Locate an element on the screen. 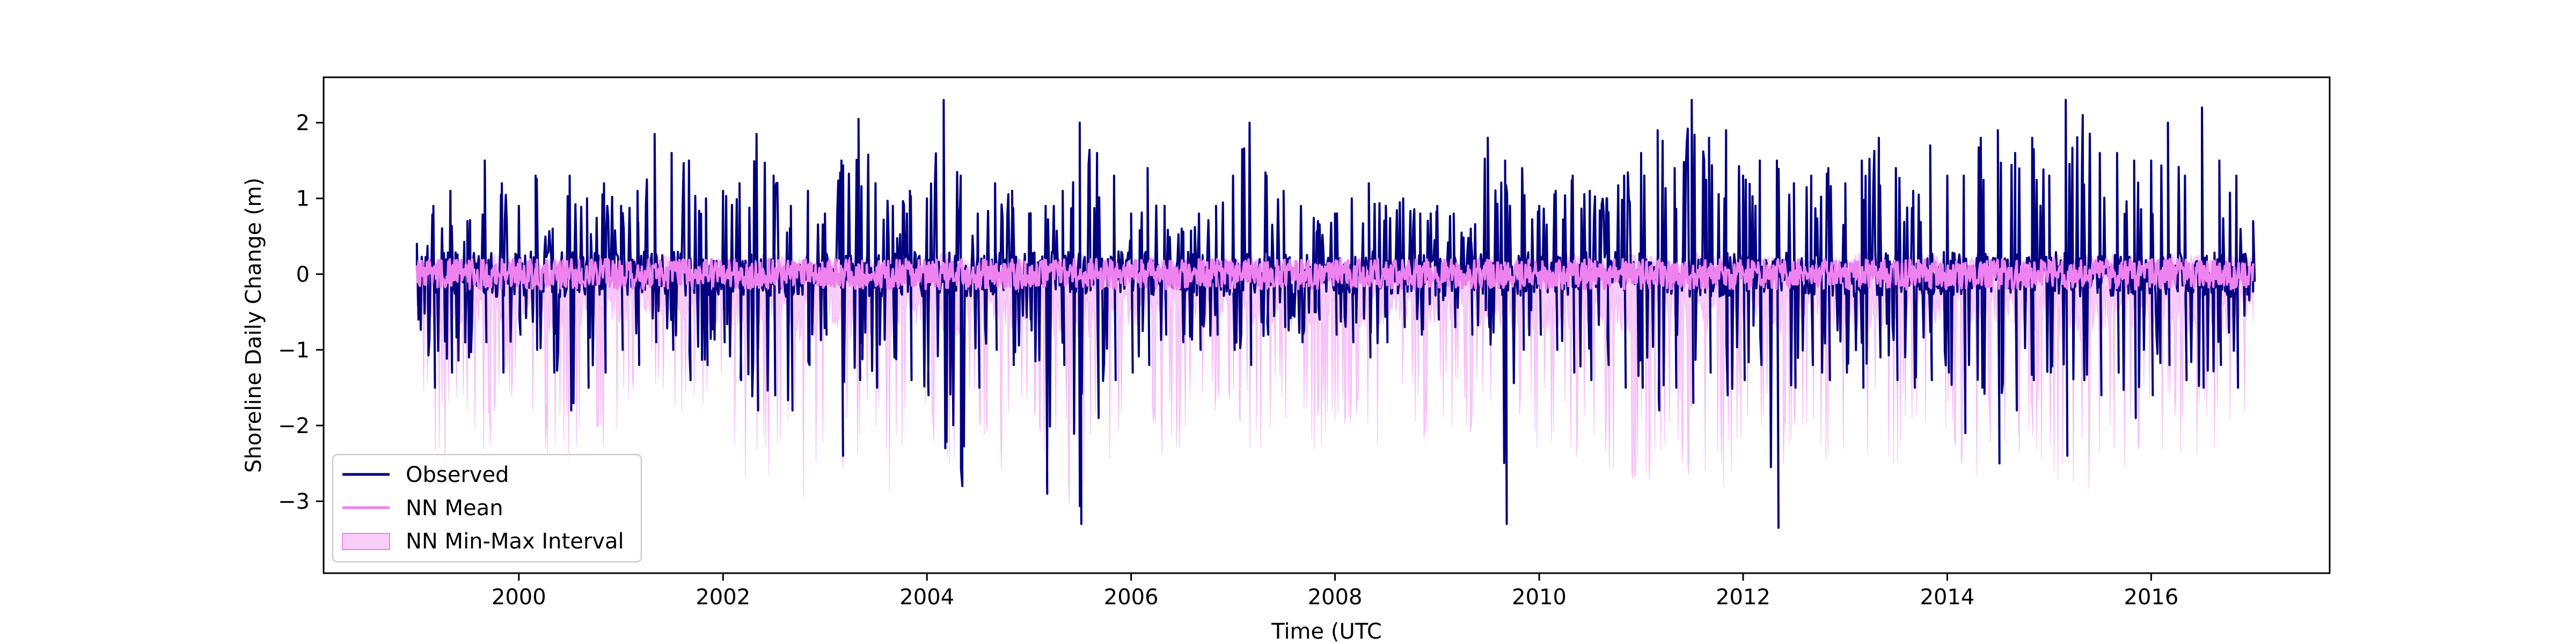 This screenshot has height=644, width=2576. x-tick-label: 2012 is located at coordinates (1743, 597).